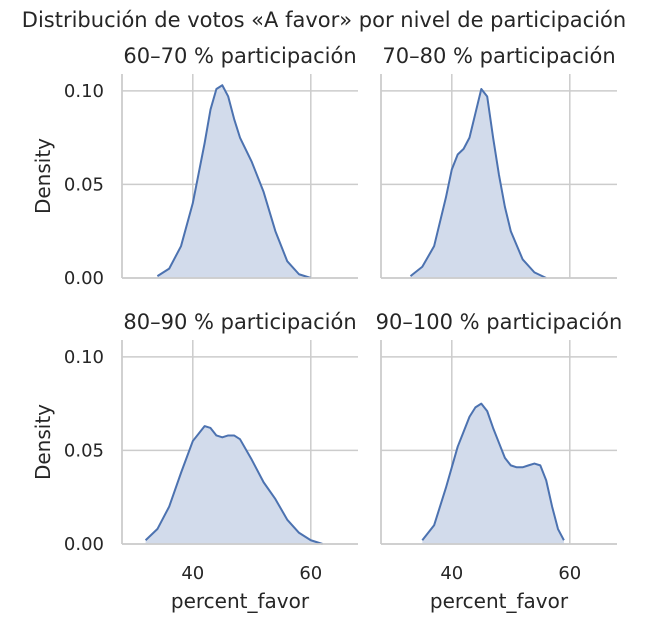 Image resolution: width=649 pixels, height=620 pixels. What do you see at coordinates (84, 184) in the screenshot?
I see `y-tick-label-1-1: 0.05` at bounding box center [84, 184].